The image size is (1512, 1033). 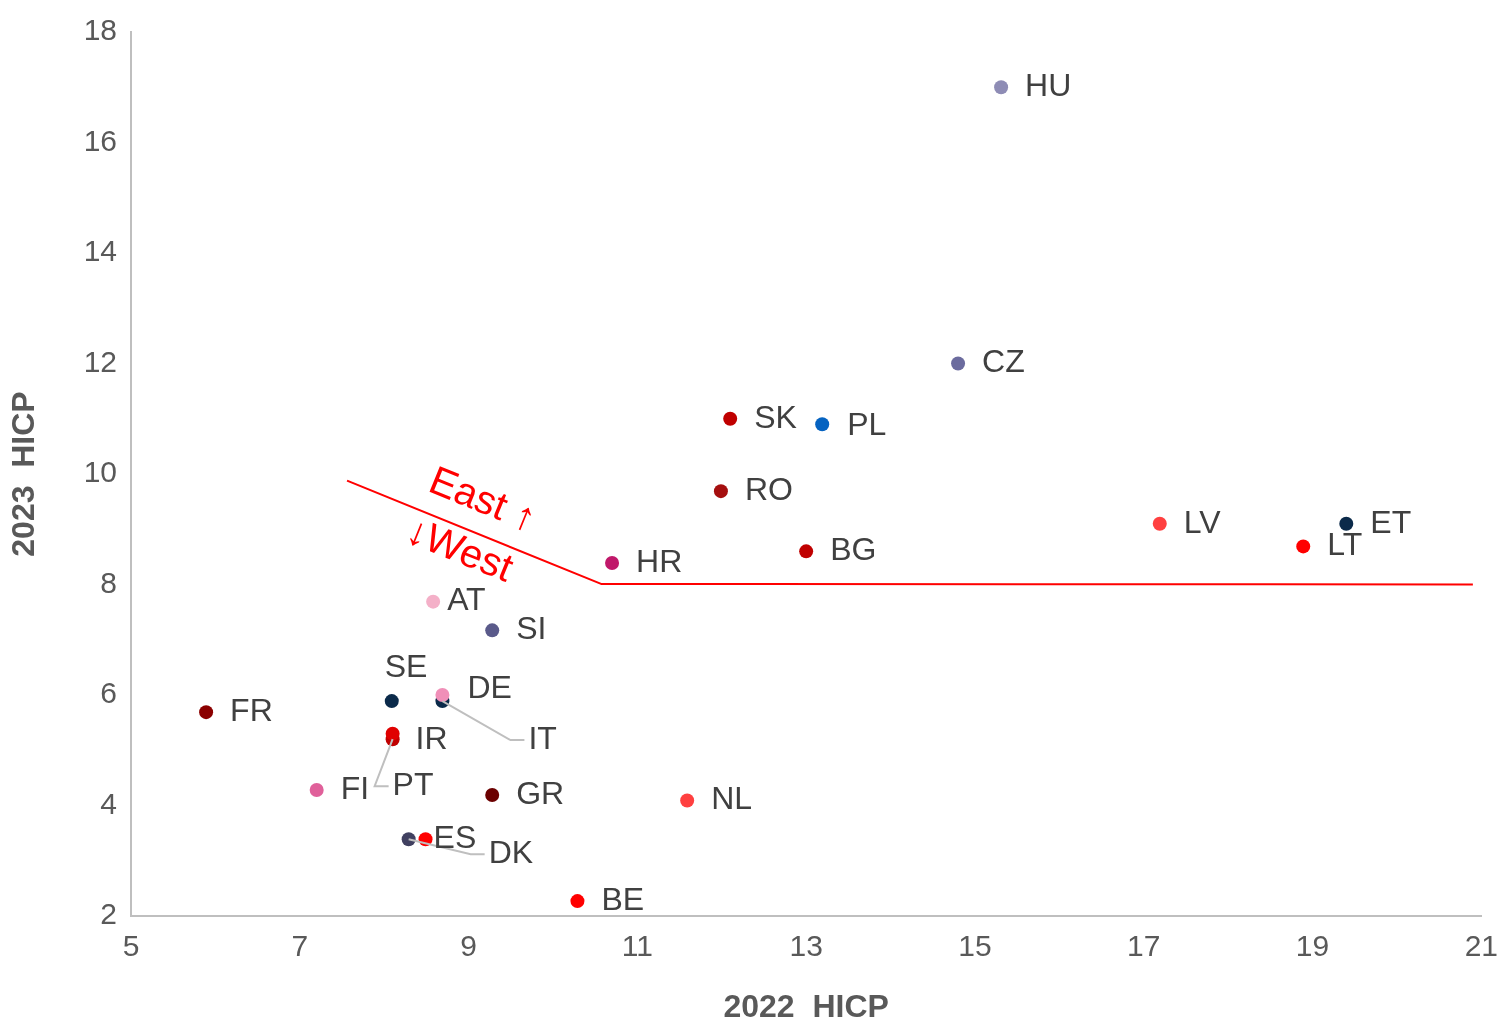 I want to click on x-tick-label: 19, so click(x=1312, y=946).